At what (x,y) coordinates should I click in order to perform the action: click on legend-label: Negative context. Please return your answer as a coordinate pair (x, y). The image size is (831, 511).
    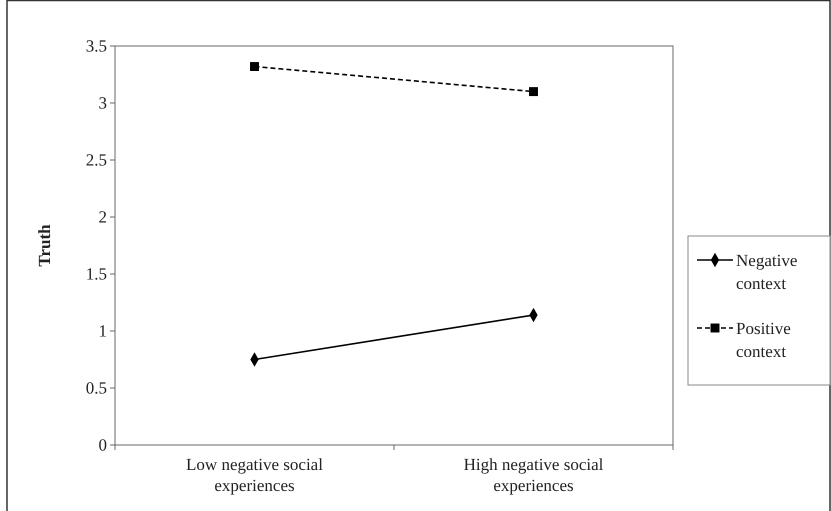
    Looking at the image, I should click on (767, 272).